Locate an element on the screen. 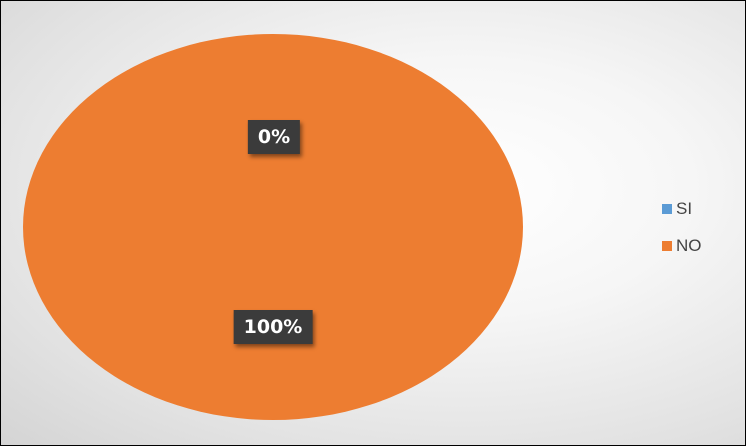 The height and width of the screenshot is (446, 746). data-label-no: 100% is located at coordinates (273, 327).